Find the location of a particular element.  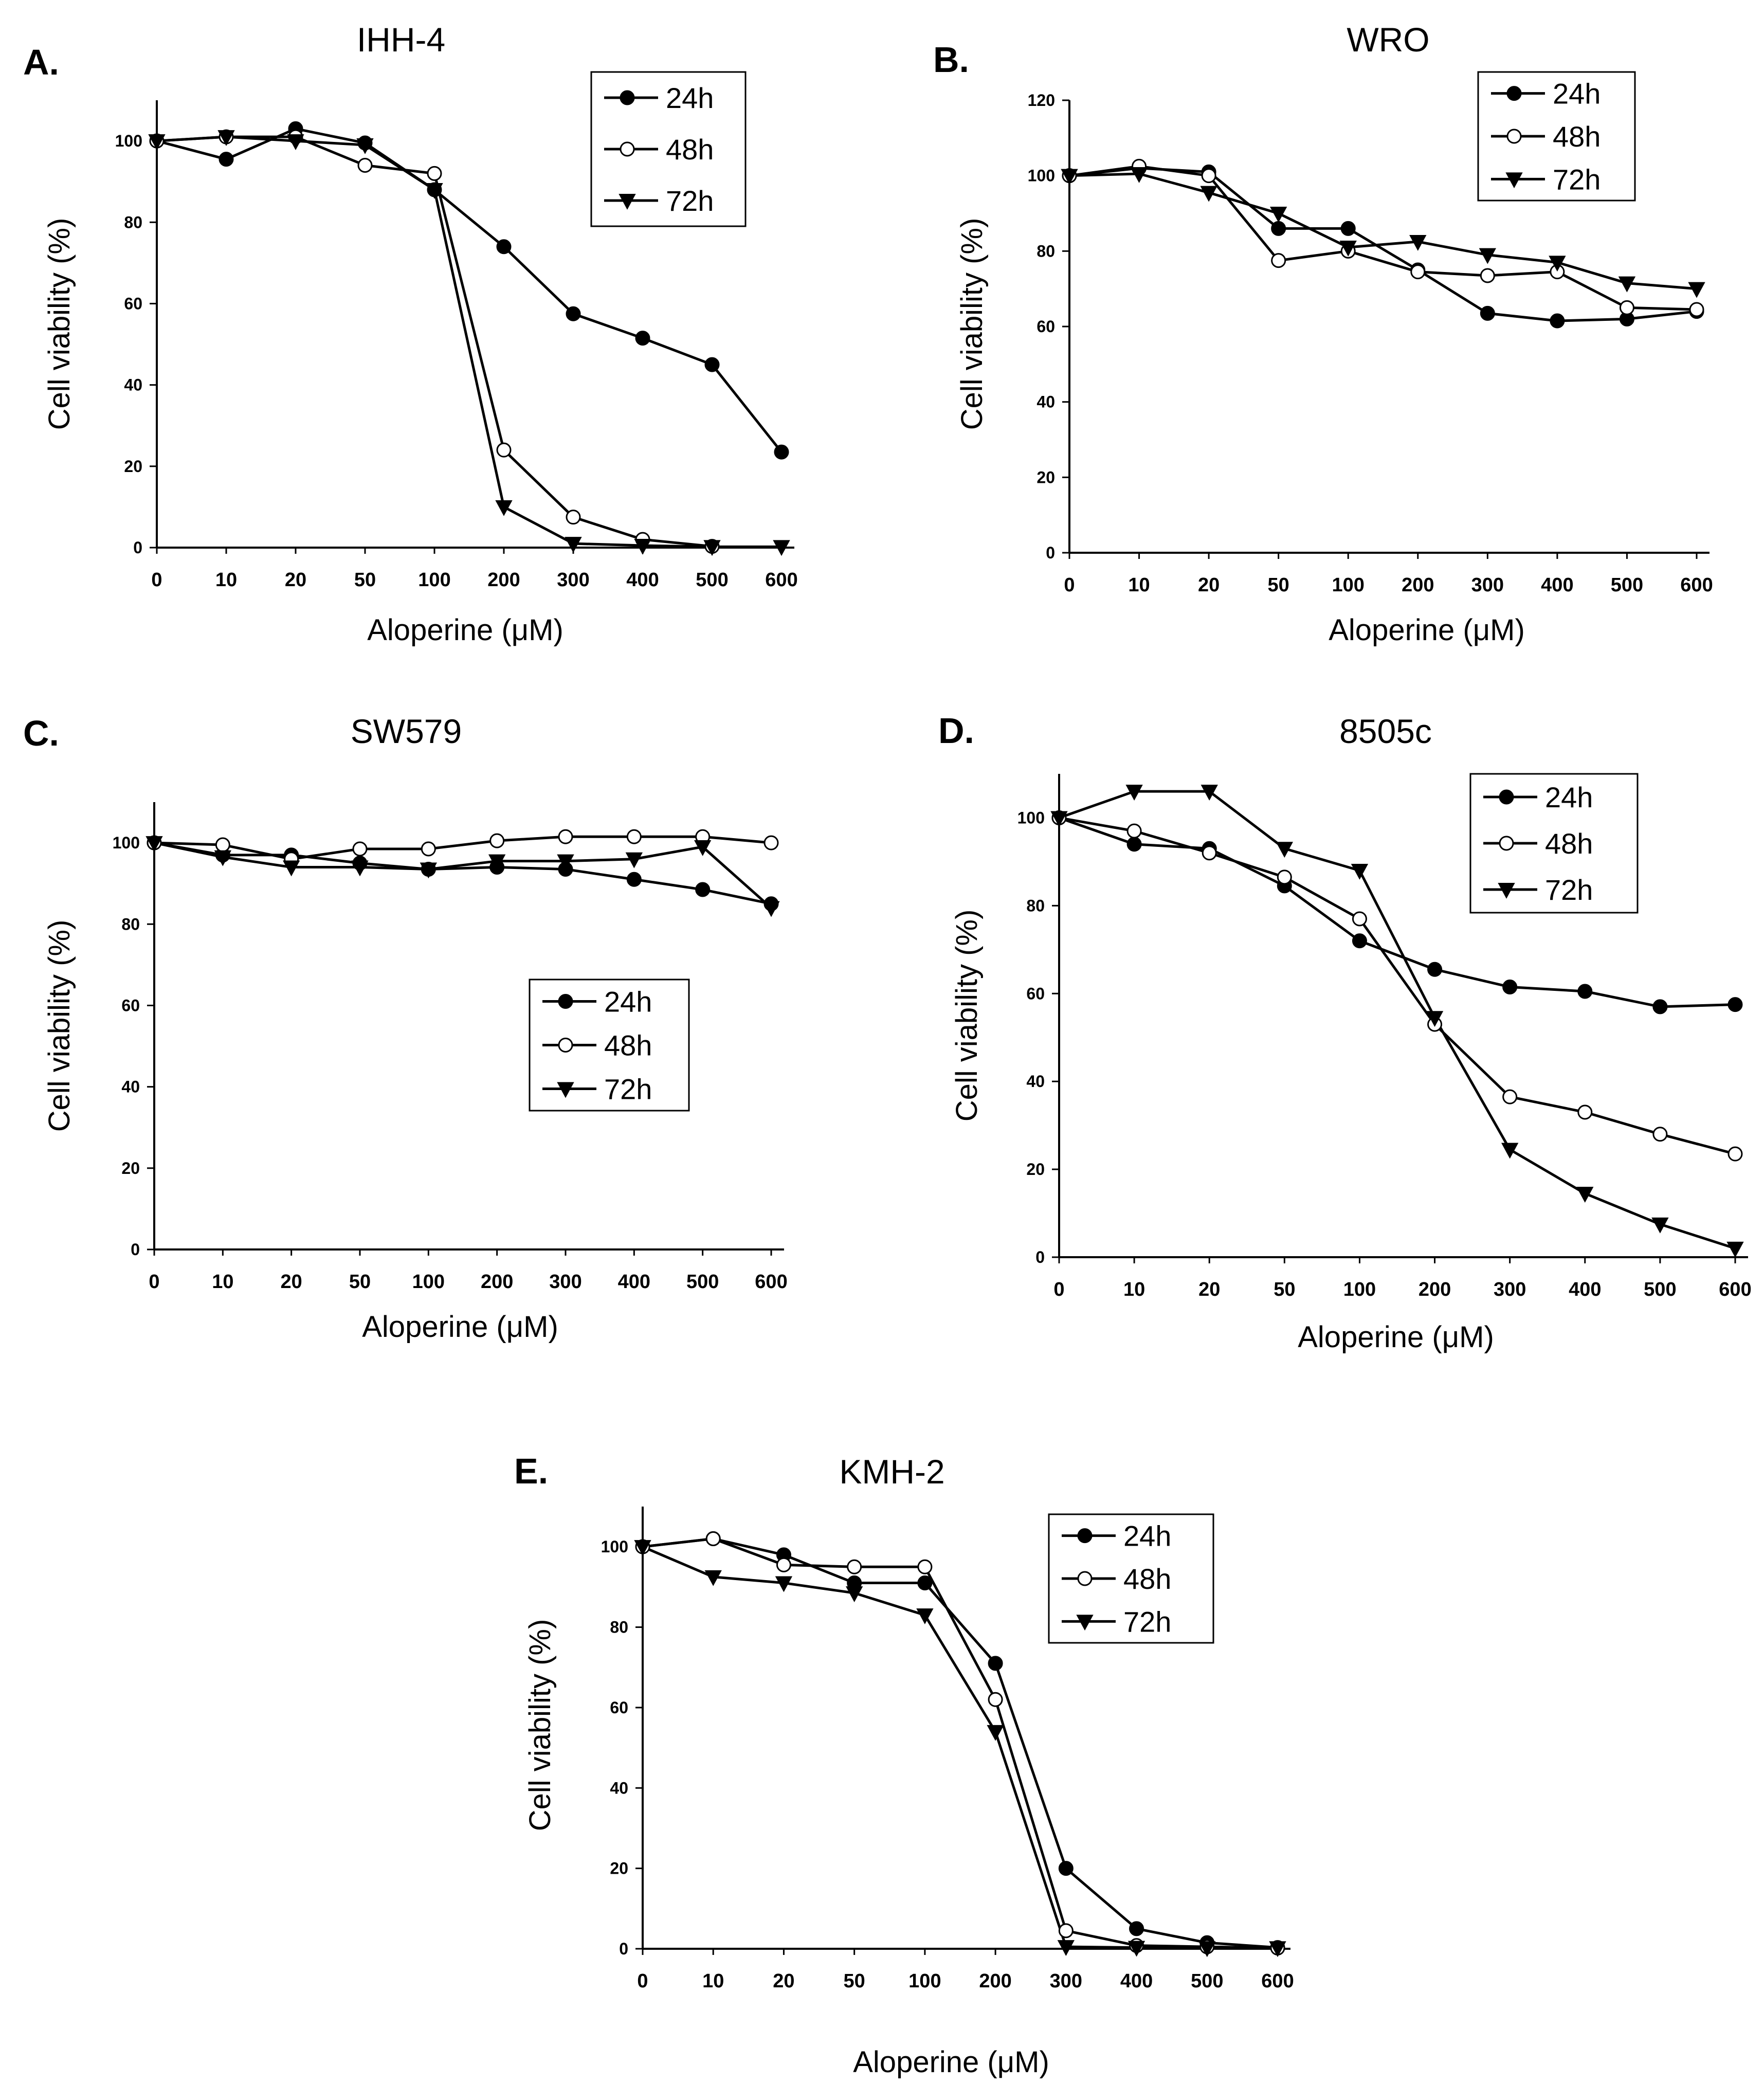

y-tick-label: 0 is located at coordinates (137, 547).